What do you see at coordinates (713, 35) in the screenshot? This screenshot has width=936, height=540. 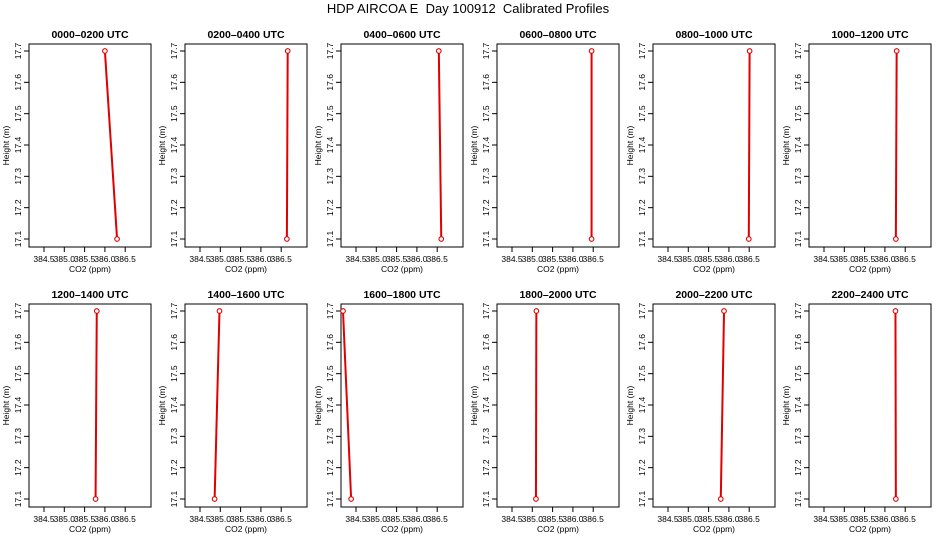 I see `panel-title: 0800–1000 UTC` at bounding box center [713, 35].